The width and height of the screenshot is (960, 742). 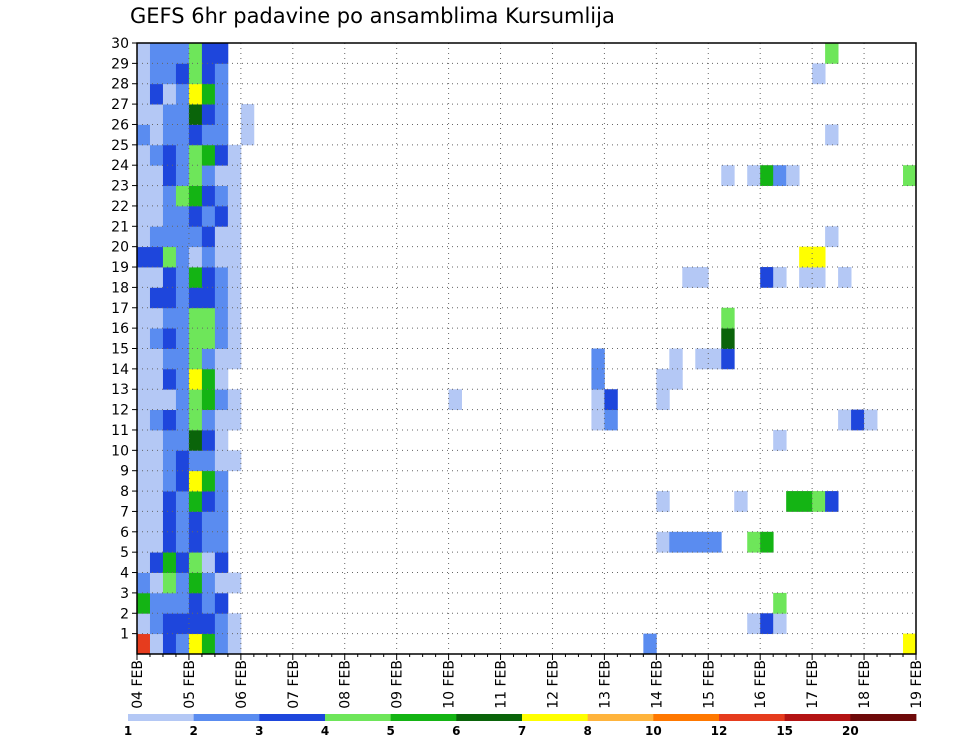 What do you see at coordinates (784, 731) in the screenshot?
I see `colorbar-label: 15` at bounding box center [784, 731].